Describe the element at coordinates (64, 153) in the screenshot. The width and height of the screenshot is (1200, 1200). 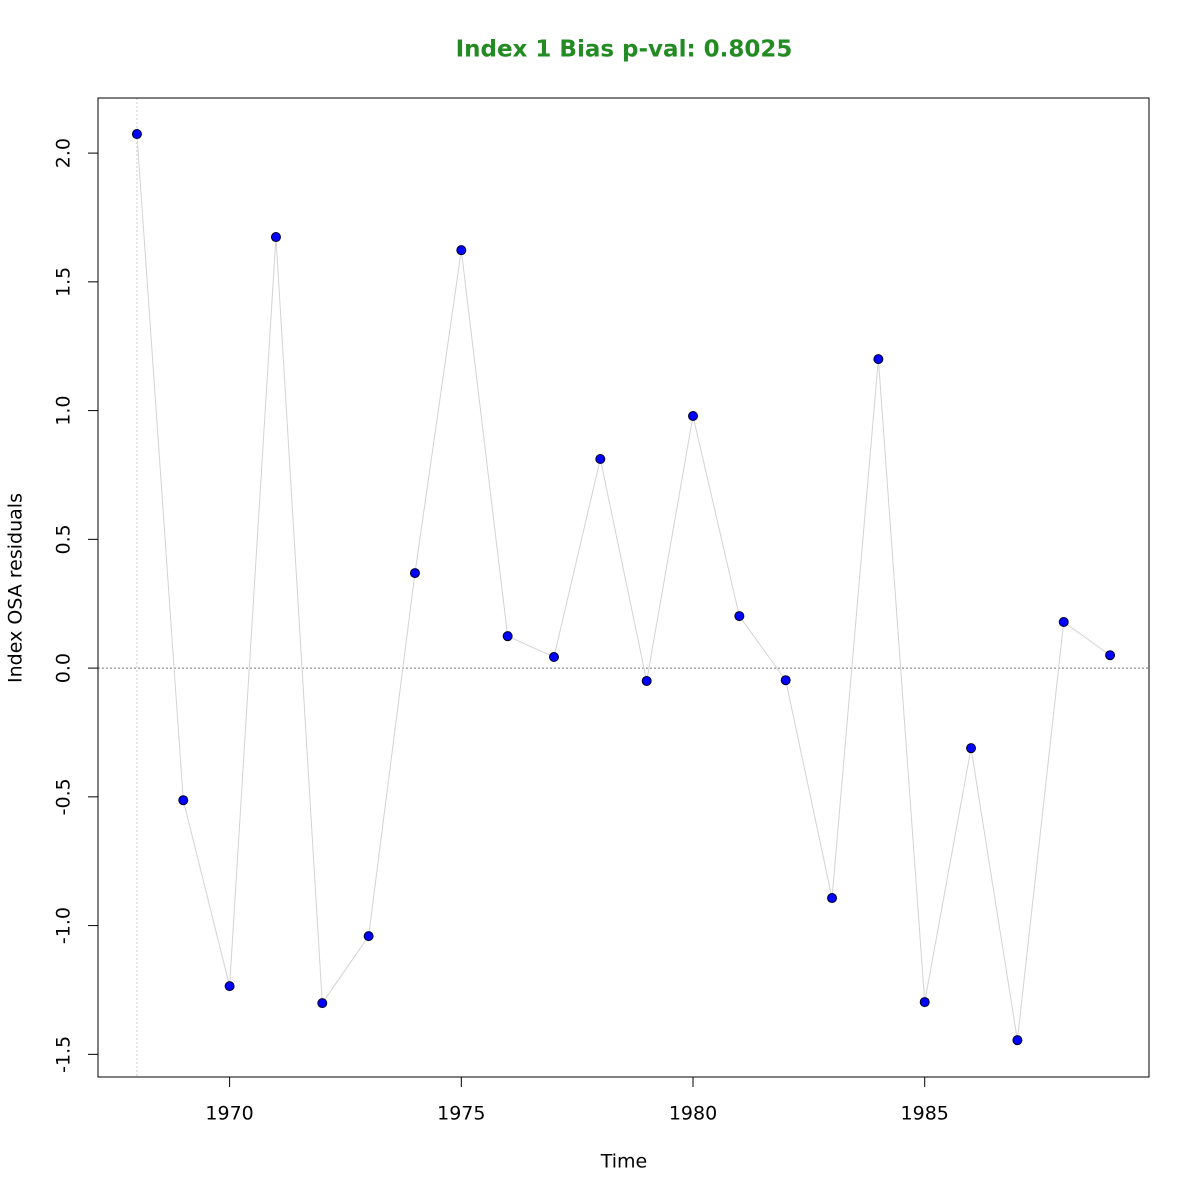
I see `y-tick-label: 2.0` at that location.